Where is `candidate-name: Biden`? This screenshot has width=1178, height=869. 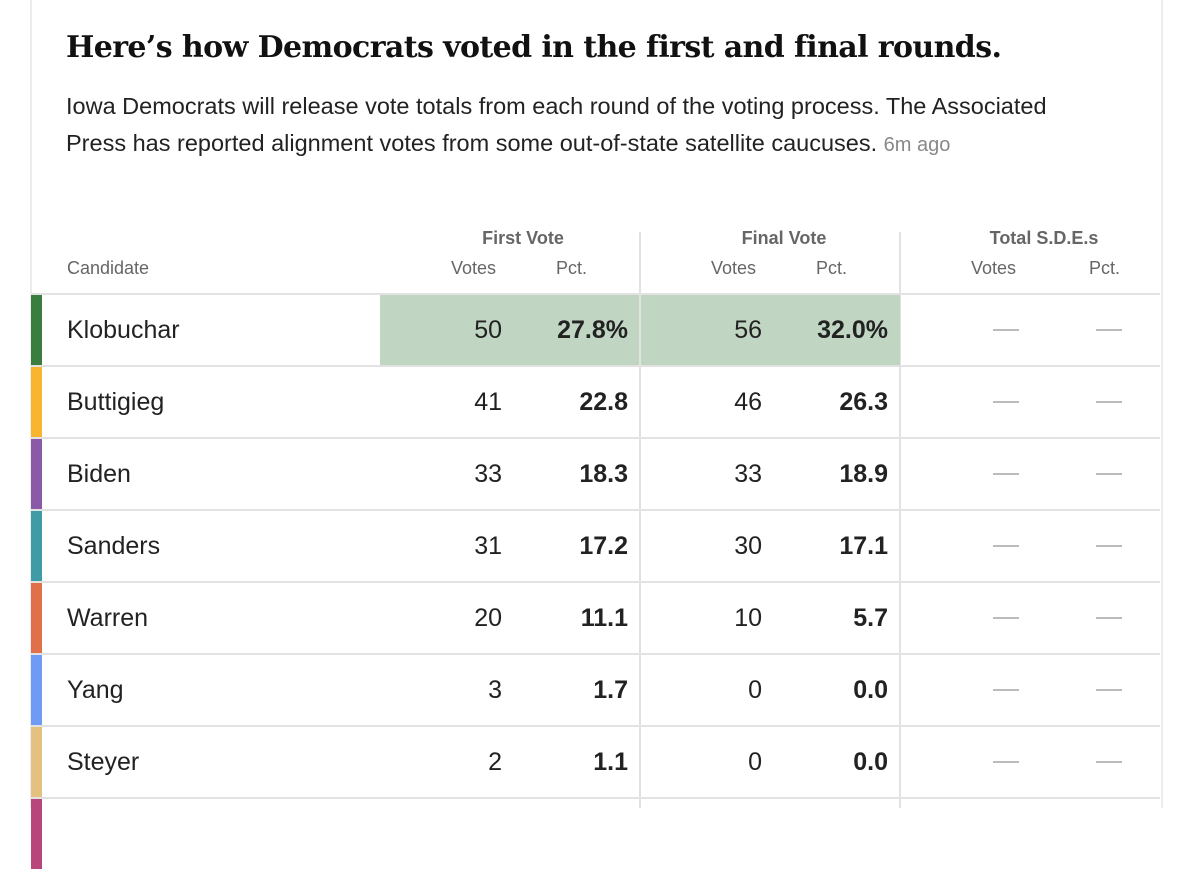 candidate-name: Biden is located at coordinates (99, 473).